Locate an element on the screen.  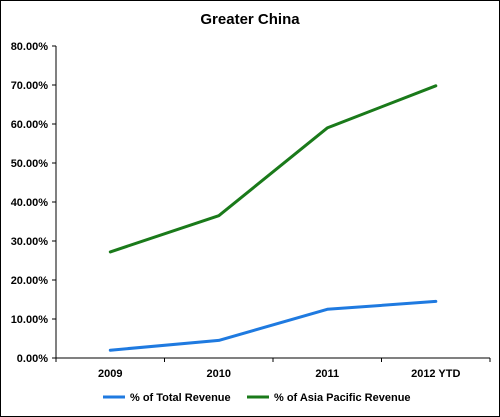
x-tick-label: 2010 is located at coordinates (219, 374).